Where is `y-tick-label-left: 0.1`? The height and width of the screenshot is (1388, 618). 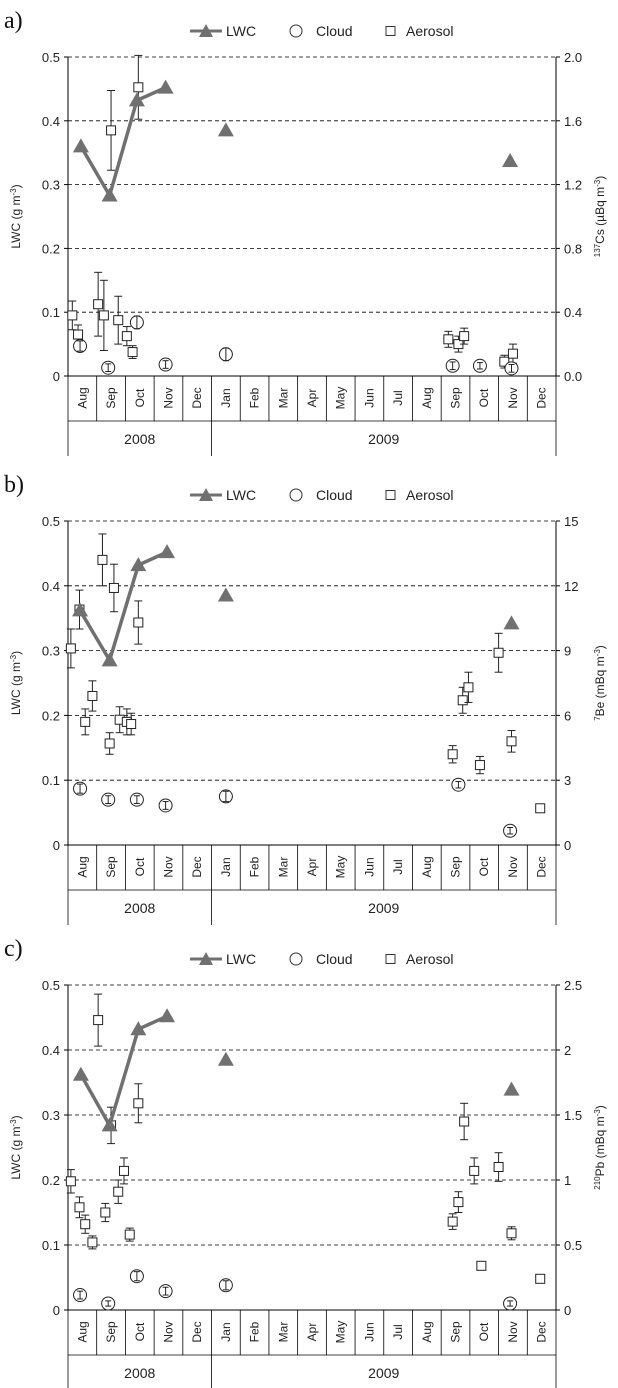 y-tick-label-left: 0.1 is located at coordinates (51, 780).